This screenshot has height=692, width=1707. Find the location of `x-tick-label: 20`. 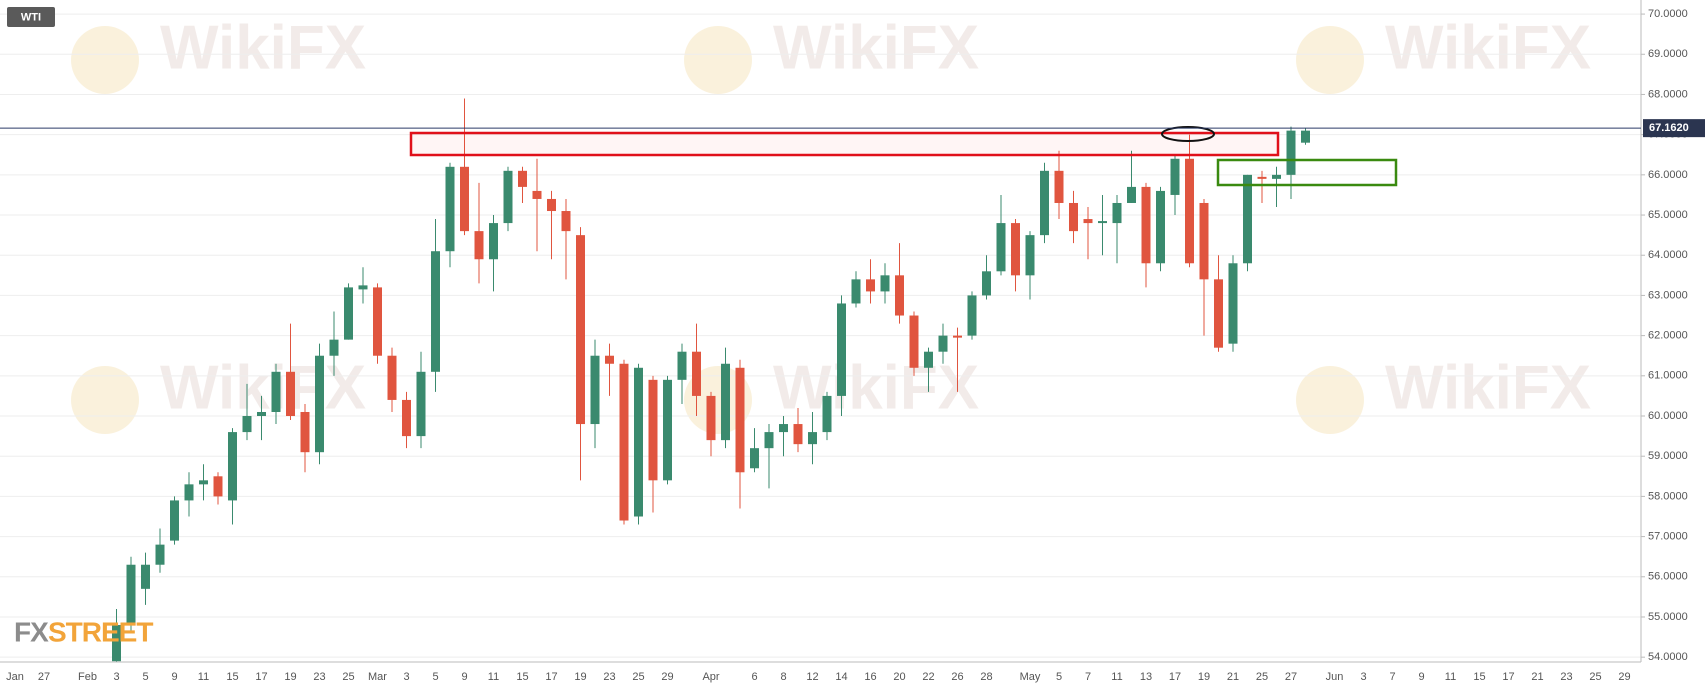

x-tick-label: 20 is located at coordinates (899, 677).